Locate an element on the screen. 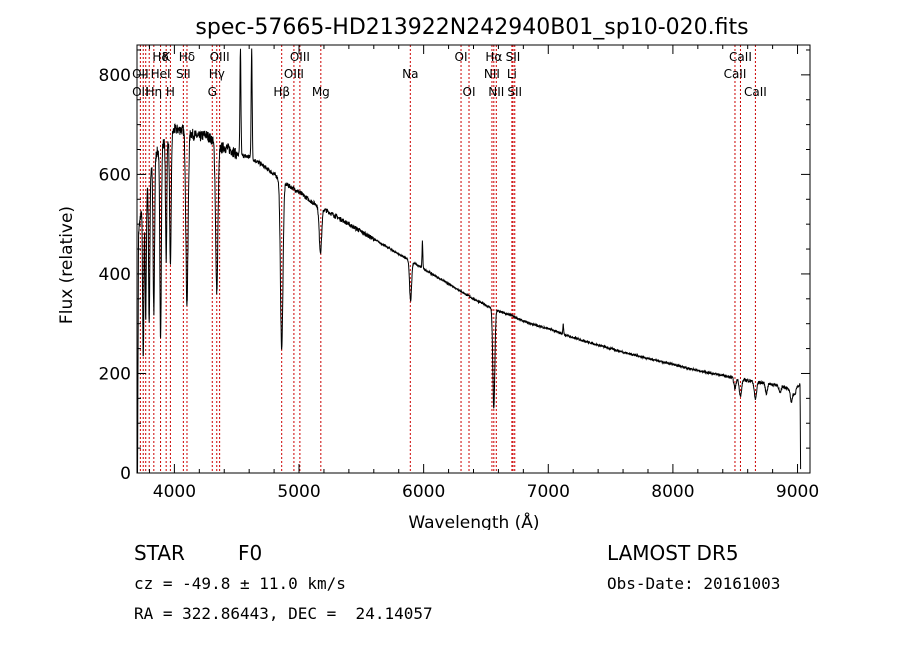 This screenshot has width=900, height=649. line-label-10: HeI is located at coordinates (161, 74).